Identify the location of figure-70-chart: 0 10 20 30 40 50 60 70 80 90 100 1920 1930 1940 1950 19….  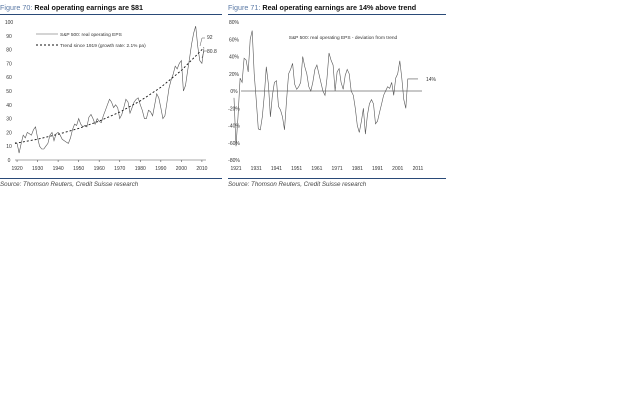
(111, 96).